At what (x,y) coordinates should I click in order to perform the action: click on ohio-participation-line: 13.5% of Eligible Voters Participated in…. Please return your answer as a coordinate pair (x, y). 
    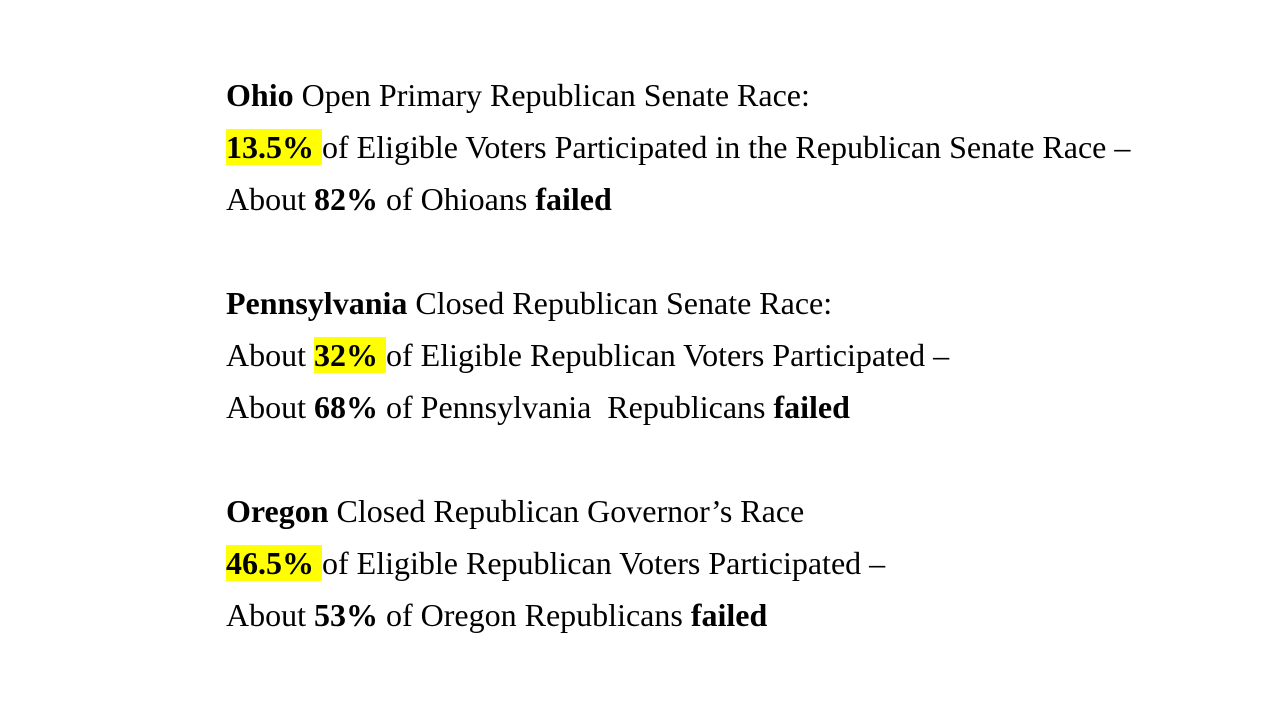
    Looking at the image, I should click on (716, 147).